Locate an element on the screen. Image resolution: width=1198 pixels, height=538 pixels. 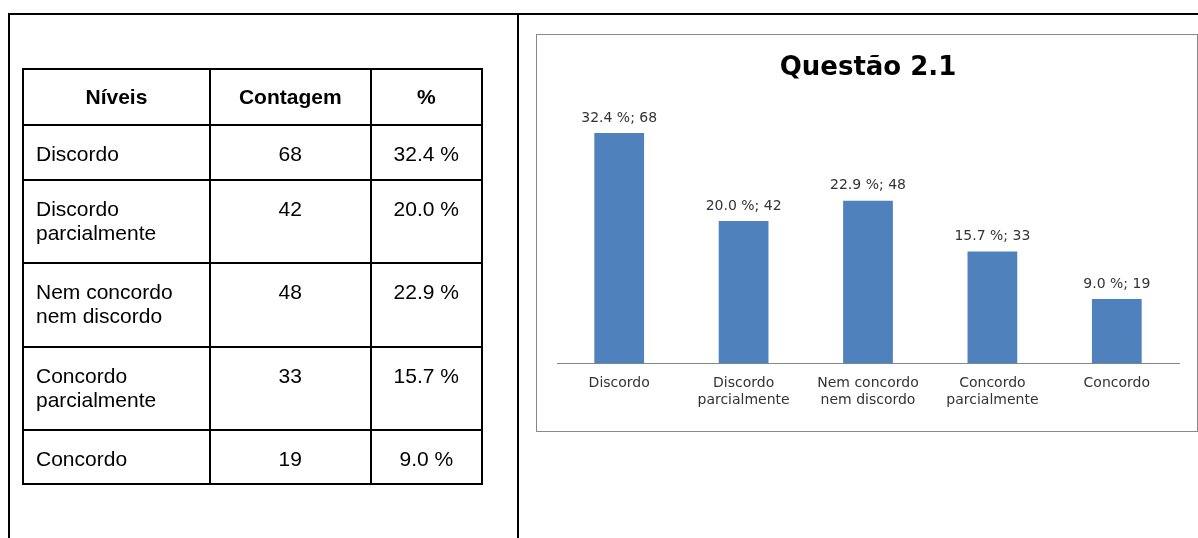
x-tick-label: Discordo is located at coordinates (619, 382).